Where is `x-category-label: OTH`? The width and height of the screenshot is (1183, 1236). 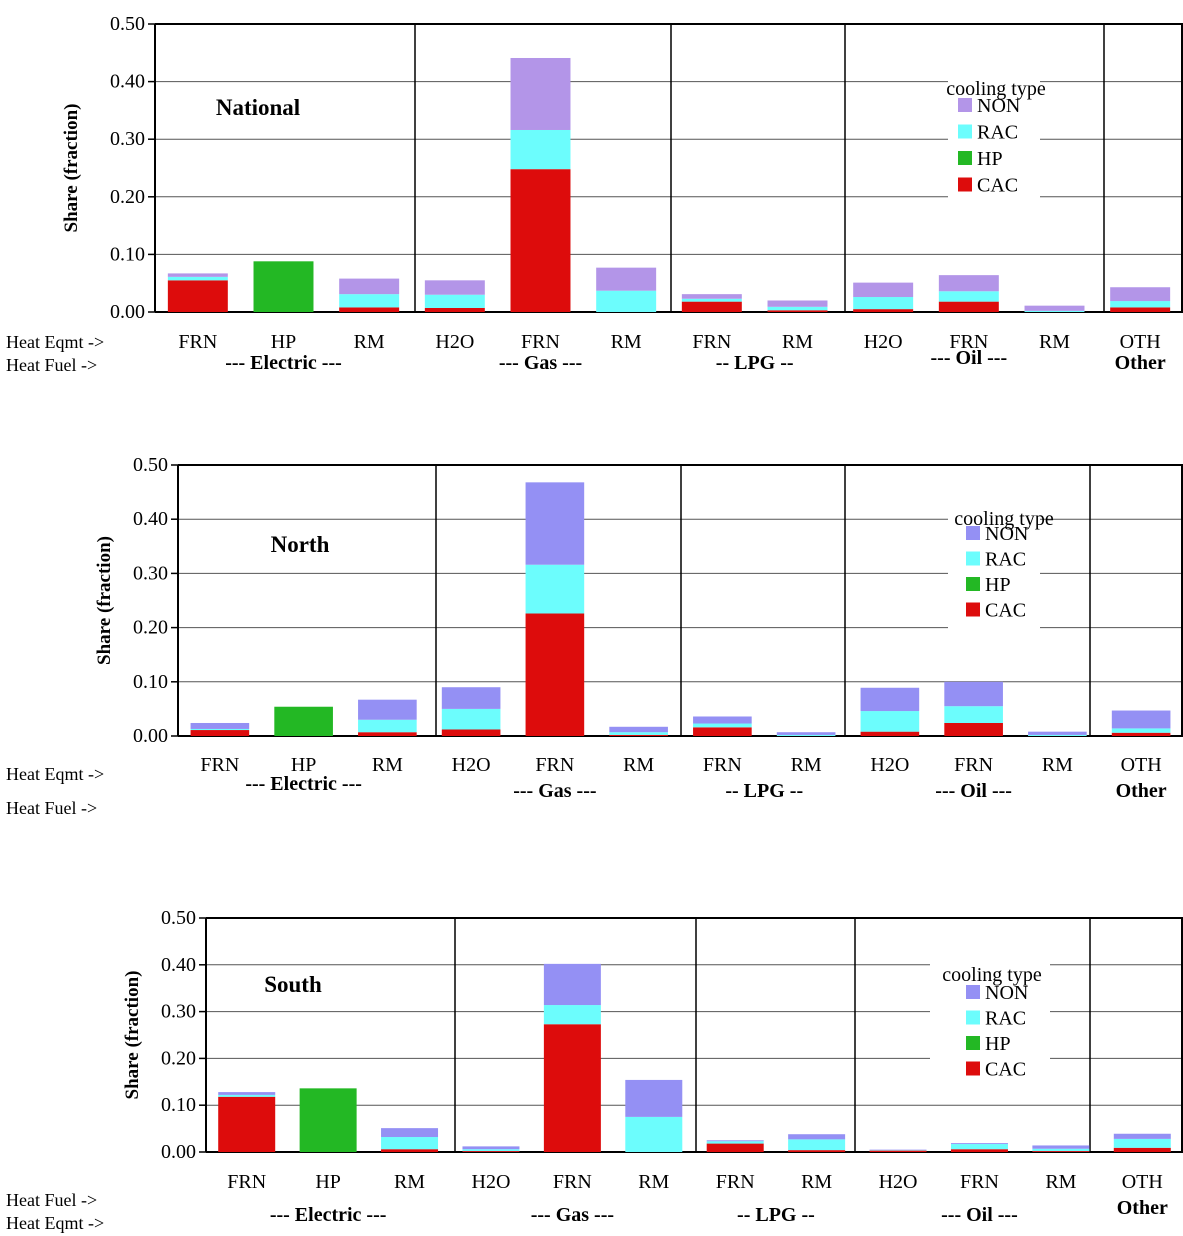 x-category-label: OTH is located at coordinates (1141, 765).